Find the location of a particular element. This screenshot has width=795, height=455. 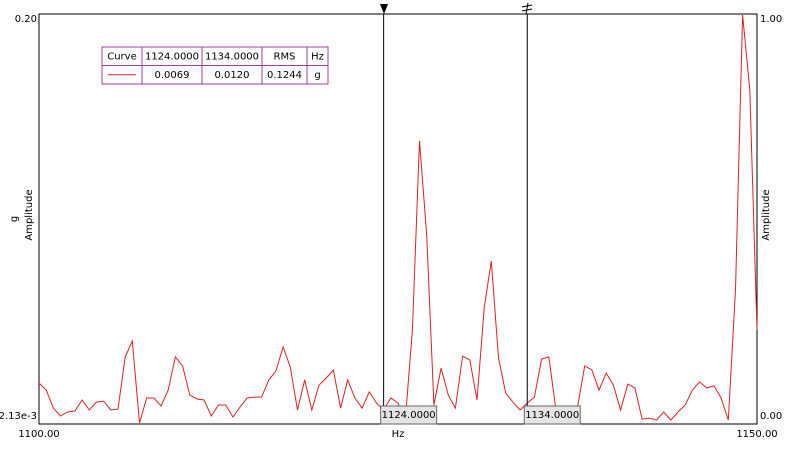

table-cell: 0.0069 is located at coordinates (172, 75).